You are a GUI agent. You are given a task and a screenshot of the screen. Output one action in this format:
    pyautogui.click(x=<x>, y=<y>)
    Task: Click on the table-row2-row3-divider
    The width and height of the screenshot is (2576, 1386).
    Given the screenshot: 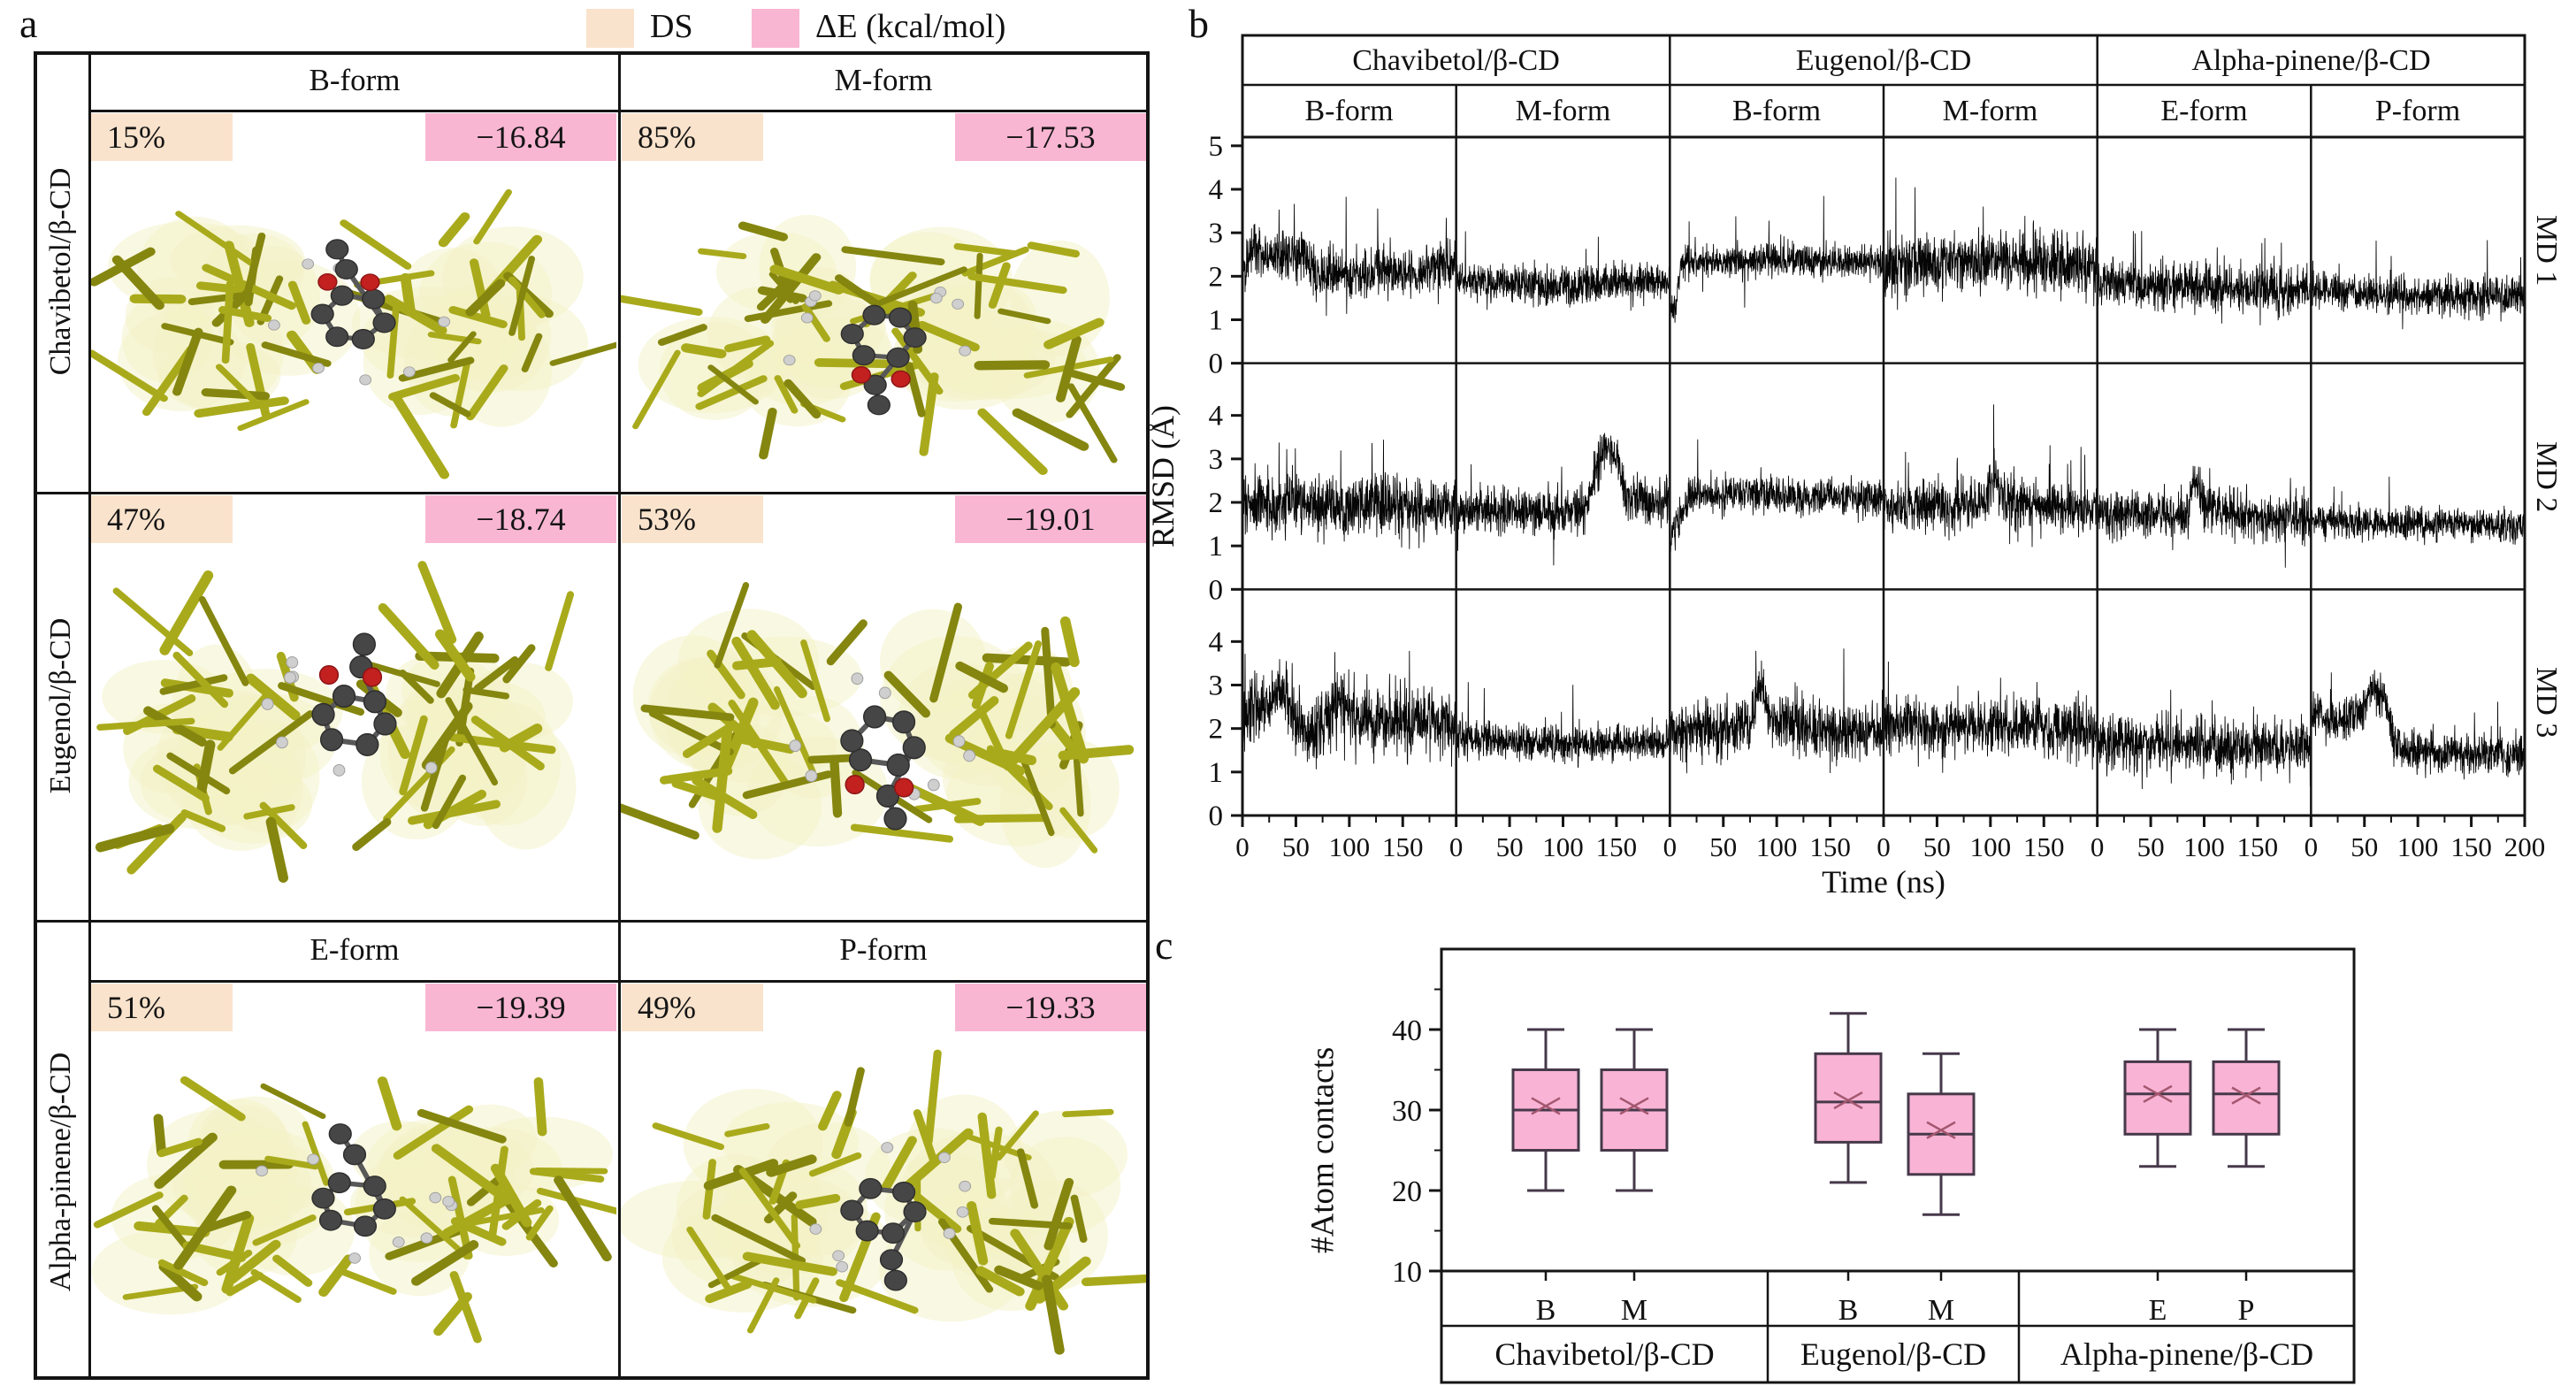 What is the action you would take?
    pyautogui.click(x=590, y=921)
    